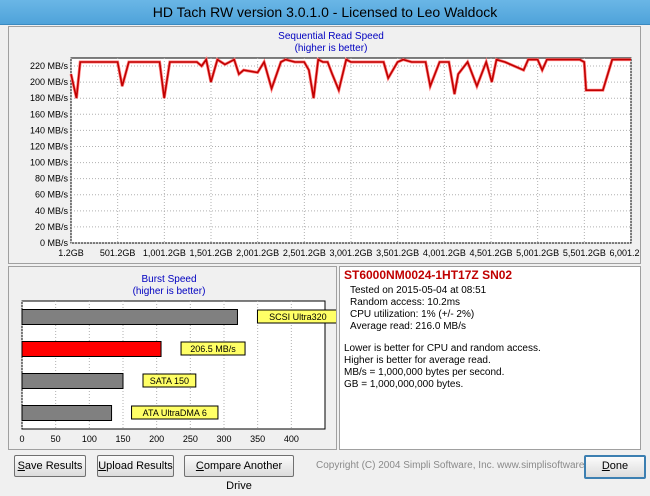  Describe the element at coordinates (49, 146) in the screenshot. I see `read-y-tick-label: 120 MB/s` at that location.